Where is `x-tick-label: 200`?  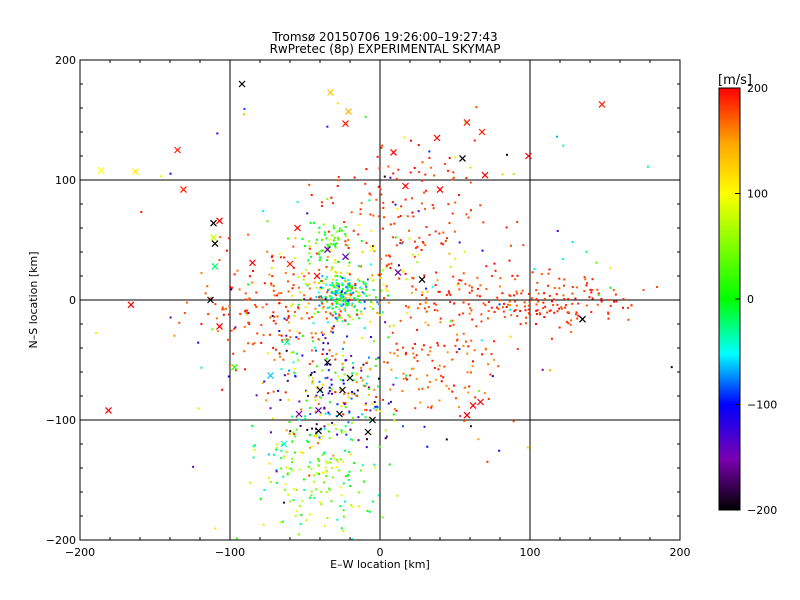 x-tick-label: 200 is located at coordinates (680, 552).